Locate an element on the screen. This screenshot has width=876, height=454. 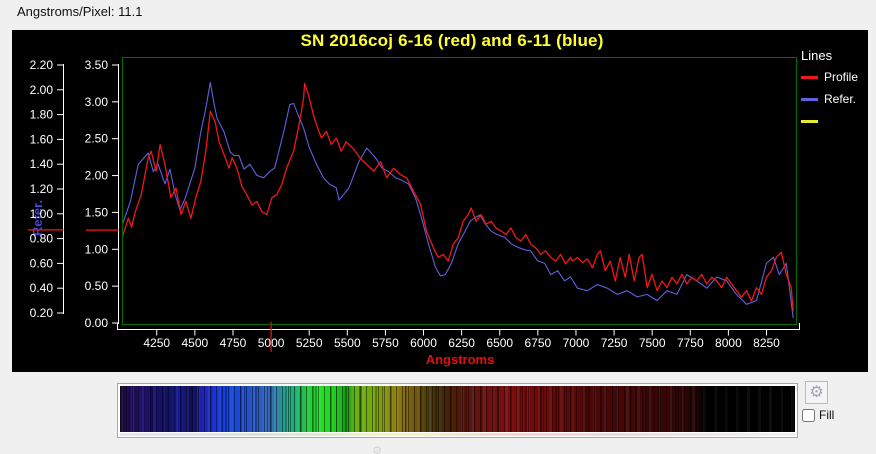
legend-item-label: Profile is located at coordinates (841, 77).